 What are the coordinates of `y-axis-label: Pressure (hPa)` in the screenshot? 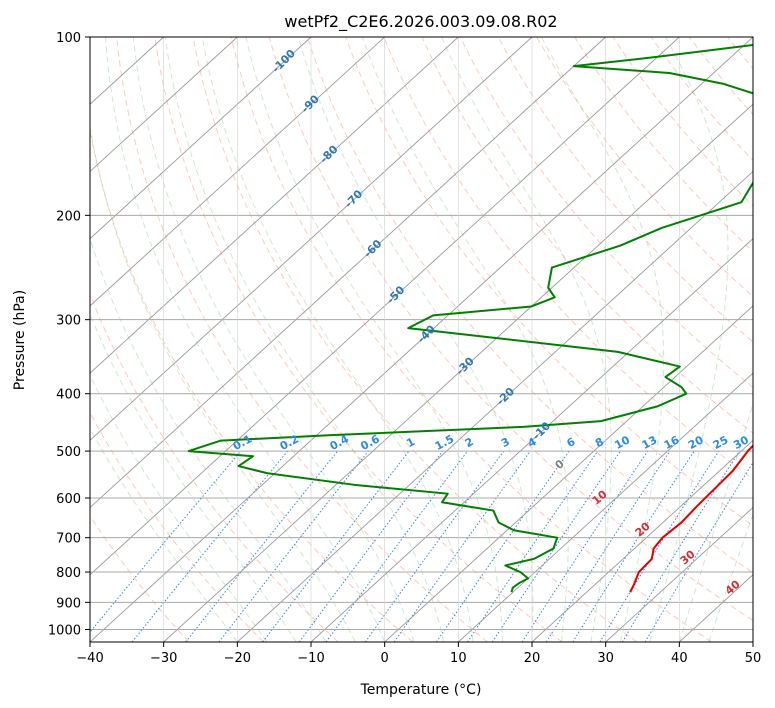 It's located at (20, 340).